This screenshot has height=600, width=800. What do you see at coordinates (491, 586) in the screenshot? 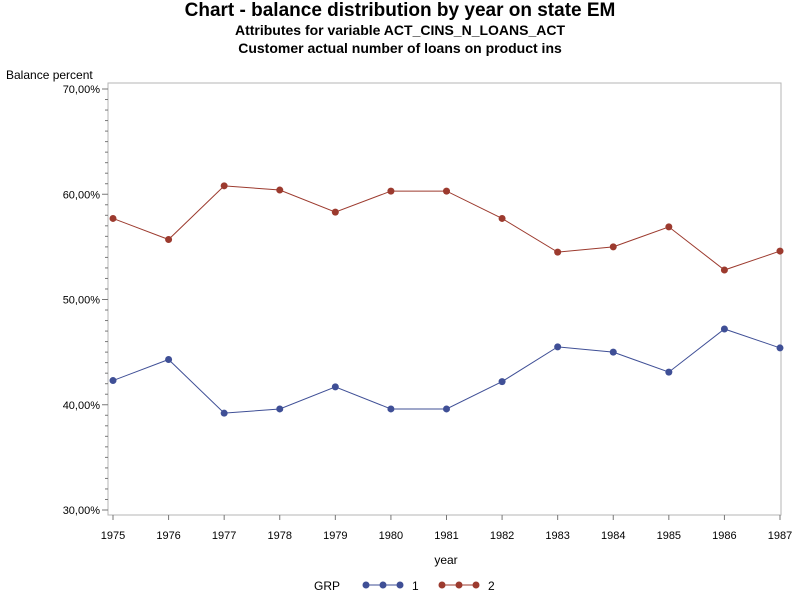
I see `legend-label: 2` at bounding box center [491, 586].